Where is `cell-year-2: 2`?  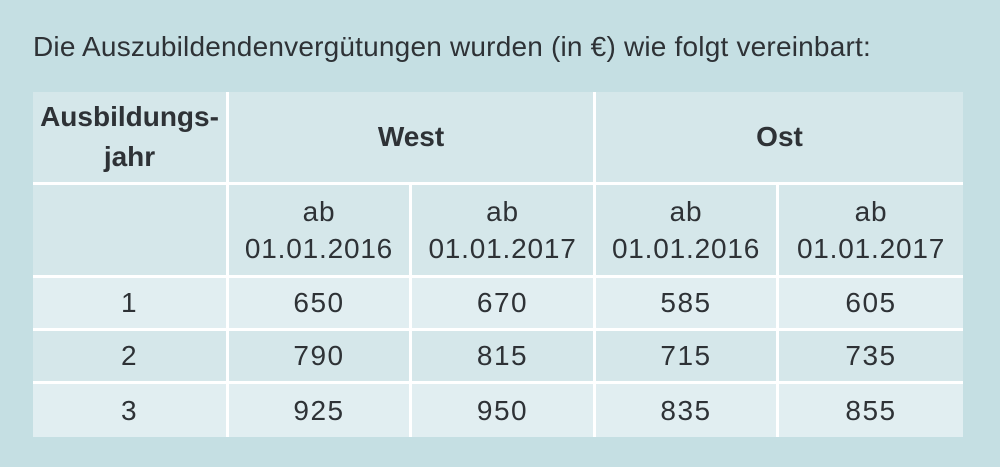 cell-year-2: 2 is located at coordinates (131, 357).